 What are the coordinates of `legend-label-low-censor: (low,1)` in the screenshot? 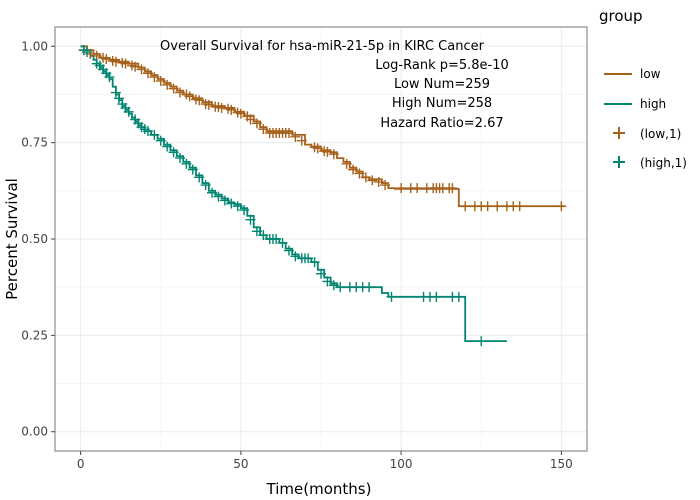 It's located at (660, 134).